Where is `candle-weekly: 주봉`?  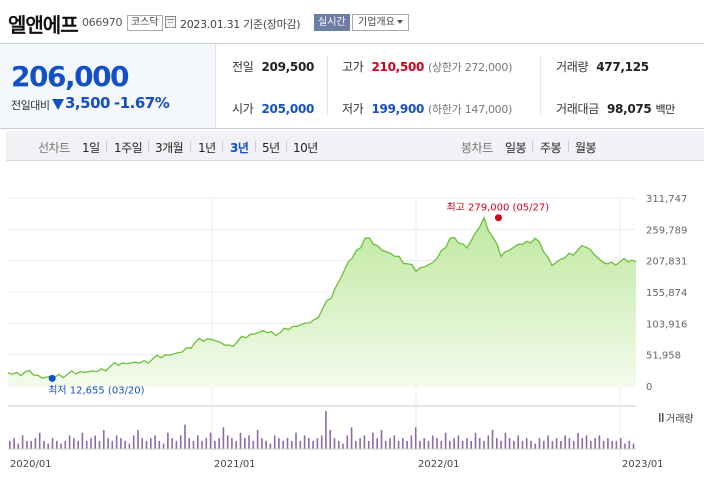
candle-weekly: 주봉 is located at coordinates (551, 148).